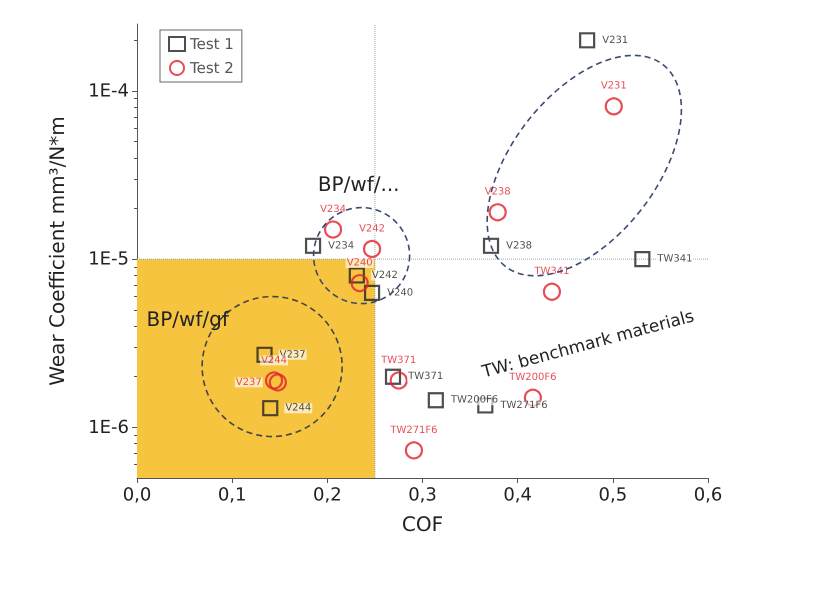 This screenshot has width=825, height=589. Describe the element at coordinates (474, 400) in the screenshot. I see `data-label: TW200F6` at that location.